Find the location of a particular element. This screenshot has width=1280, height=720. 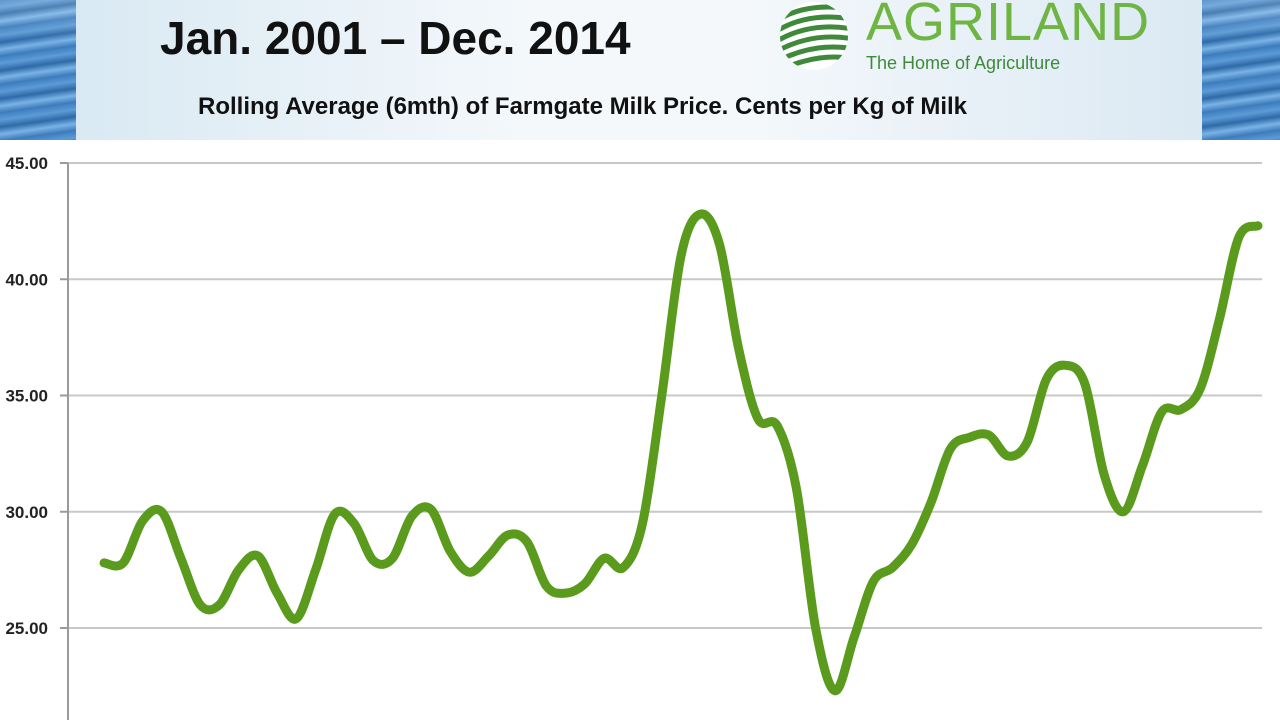

water-backdrop-right is located at coordinates (1241, 70).